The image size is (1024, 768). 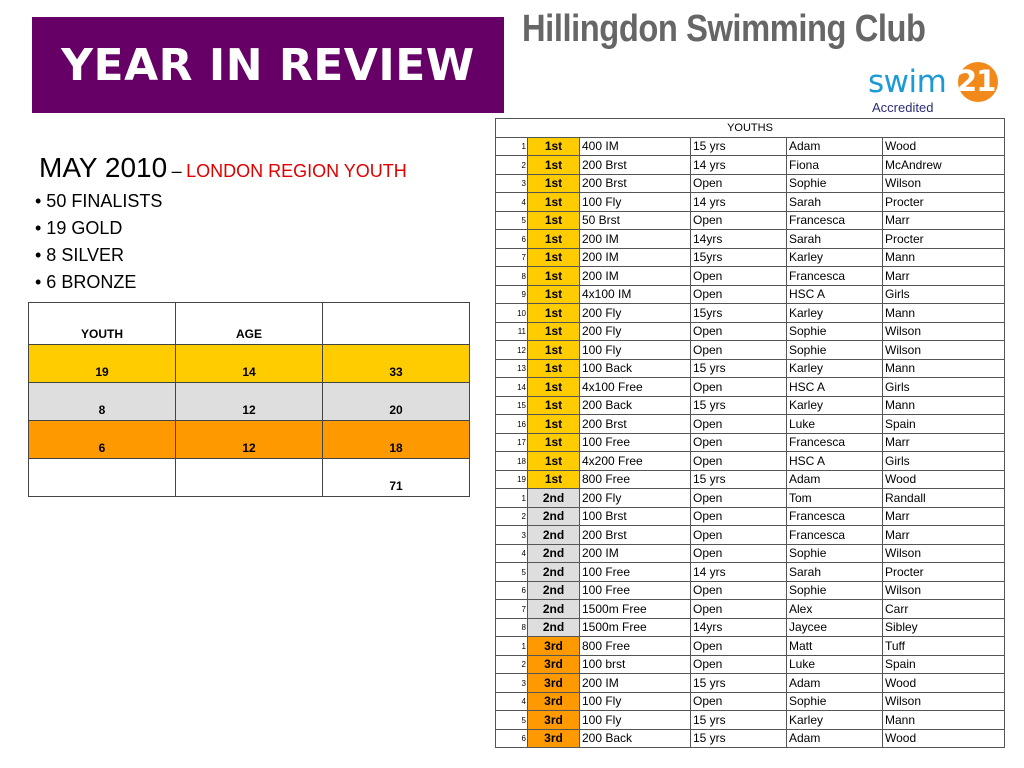 What do you see at coordinates (511, 738) in the screenshot?
I see `result-row-number: 6` at bounding box center [511, 738].